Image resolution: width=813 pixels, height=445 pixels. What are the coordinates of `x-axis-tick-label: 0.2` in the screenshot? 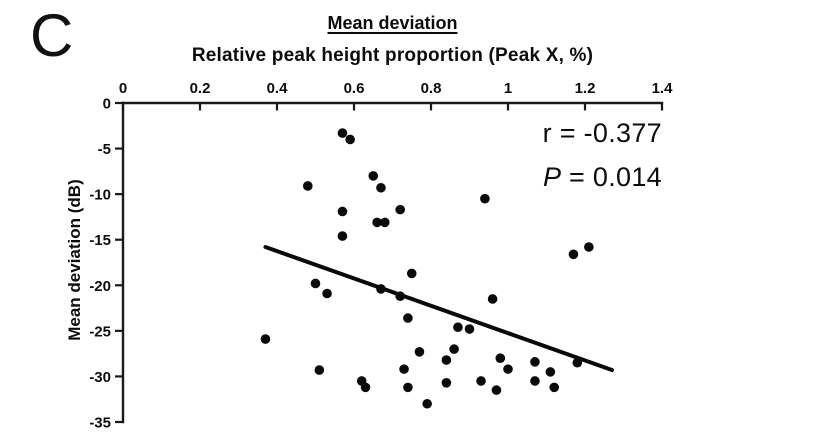 It's located at (200, 88).